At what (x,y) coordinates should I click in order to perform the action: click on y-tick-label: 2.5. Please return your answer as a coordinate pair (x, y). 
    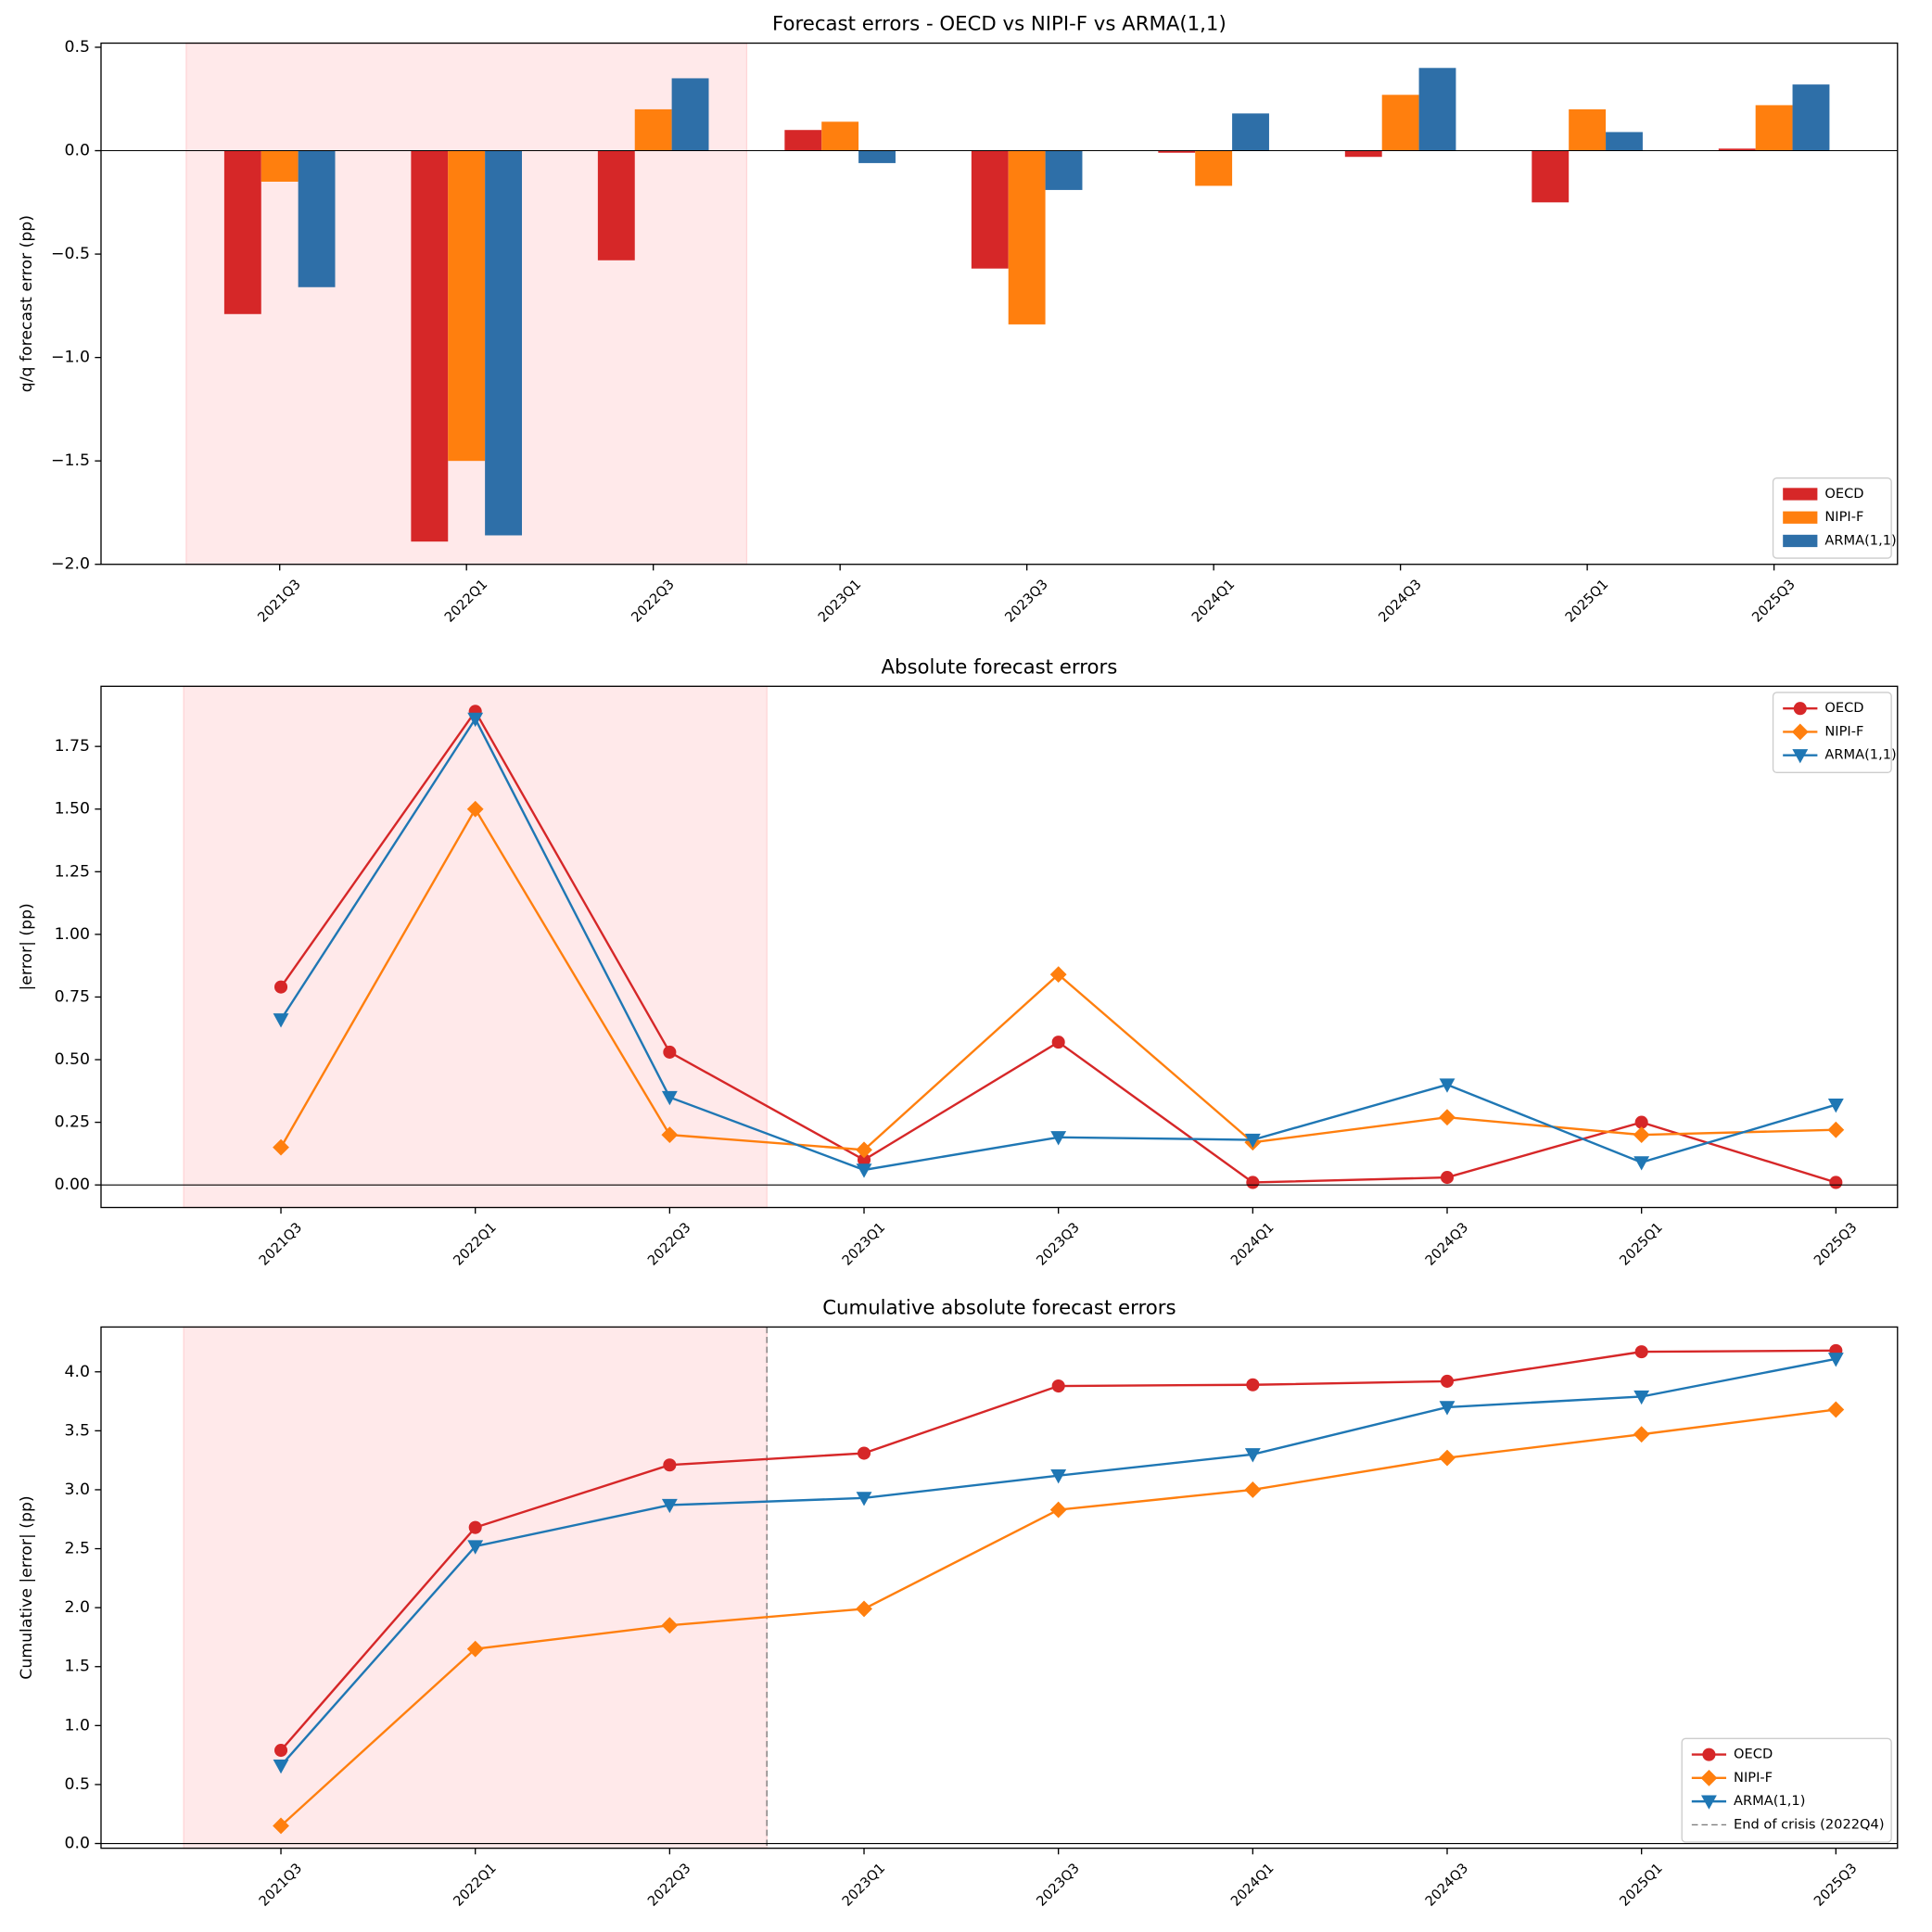
    Looking at the image, I should click on (77, 1549).